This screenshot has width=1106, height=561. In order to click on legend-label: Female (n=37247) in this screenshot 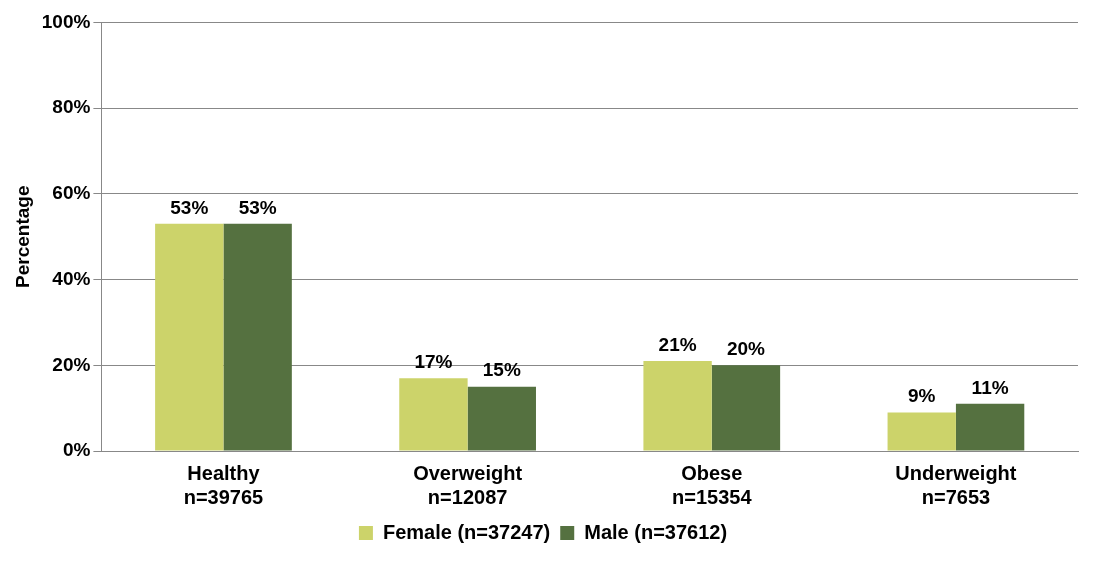, I will do `click(466, 531)`.